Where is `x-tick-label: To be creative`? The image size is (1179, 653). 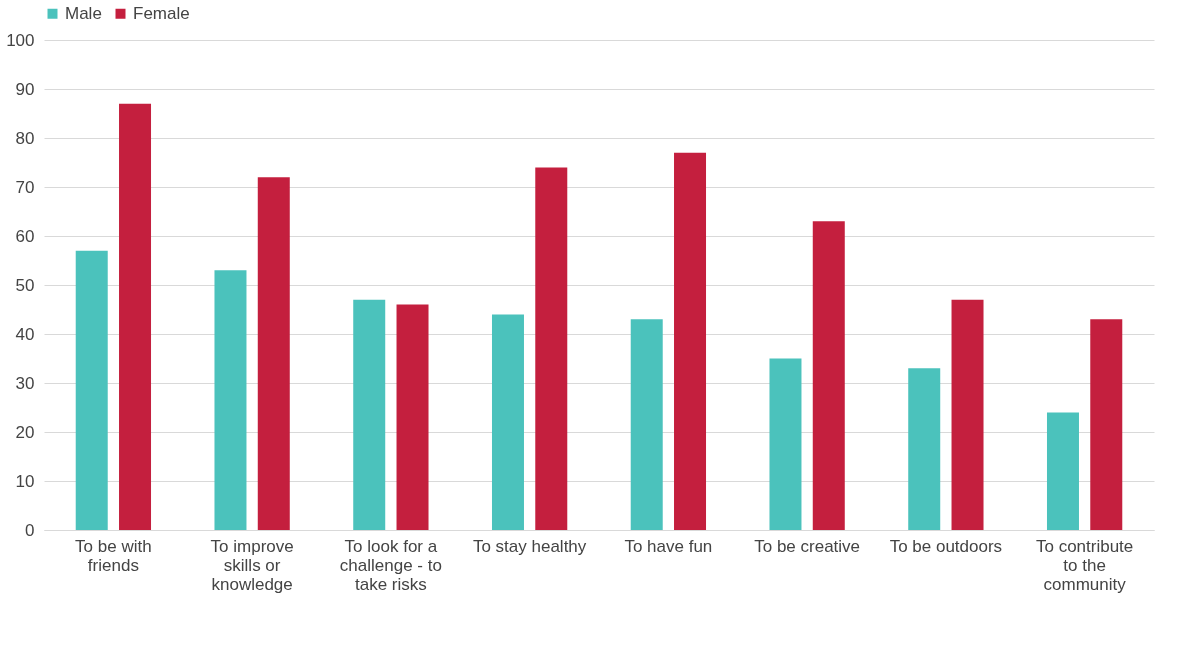
x-tick-label: To be creative is located at coordinates (807, 546).